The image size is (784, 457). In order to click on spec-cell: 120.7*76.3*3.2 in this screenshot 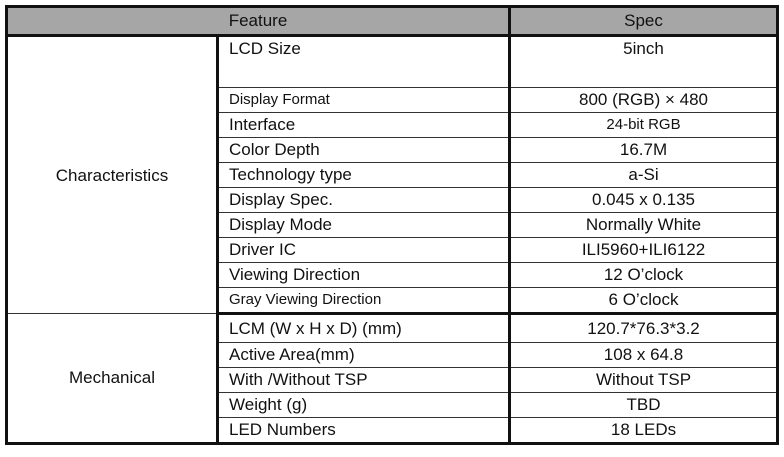, I will do `click(643, 328)`.